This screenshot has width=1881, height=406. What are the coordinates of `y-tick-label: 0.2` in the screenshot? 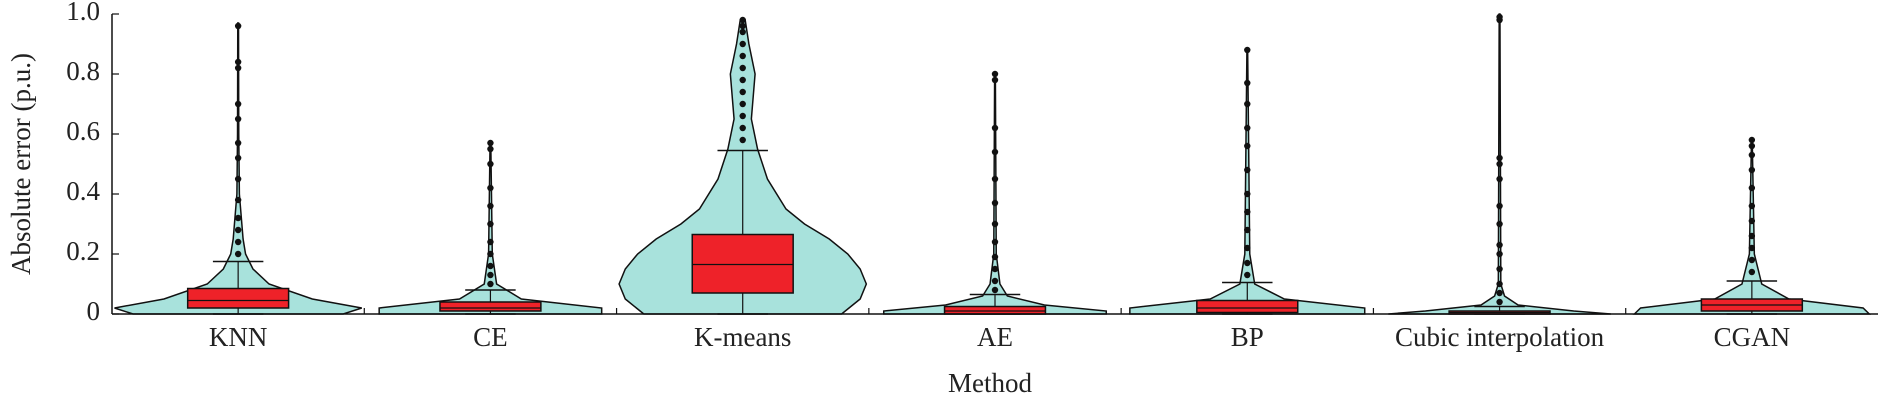 It's located at (83, 251).